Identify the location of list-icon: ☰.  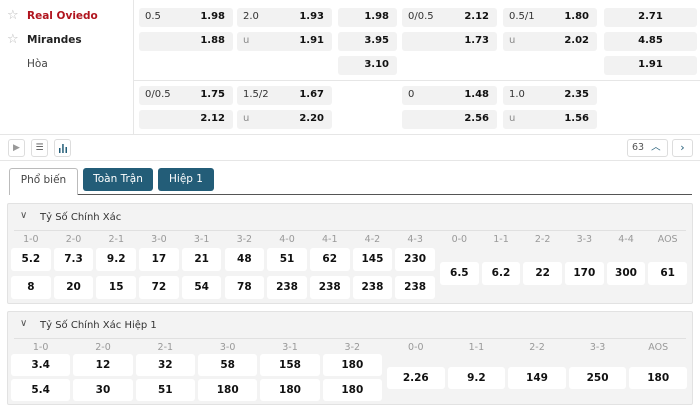
(39, 148).